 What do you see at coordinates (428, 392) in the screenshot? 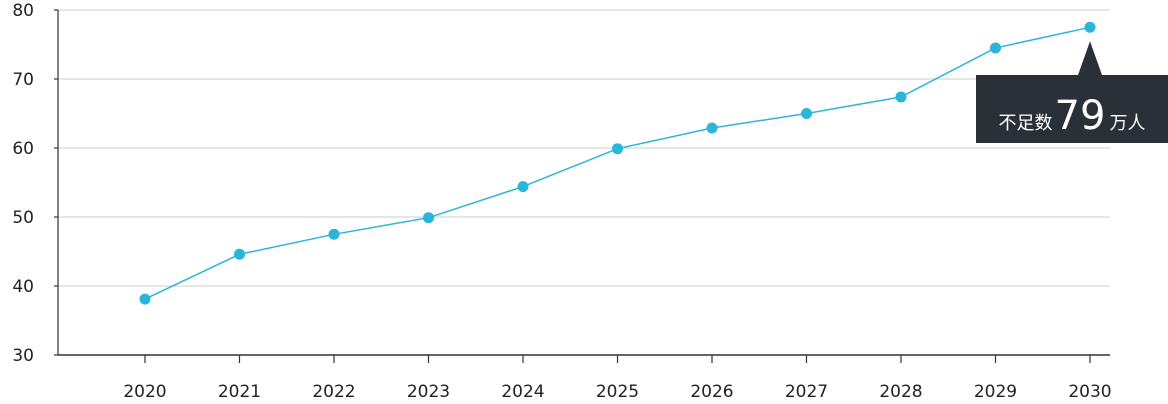
I see `x-tick-label-2023: 2023` at bounding box center [428, 392].